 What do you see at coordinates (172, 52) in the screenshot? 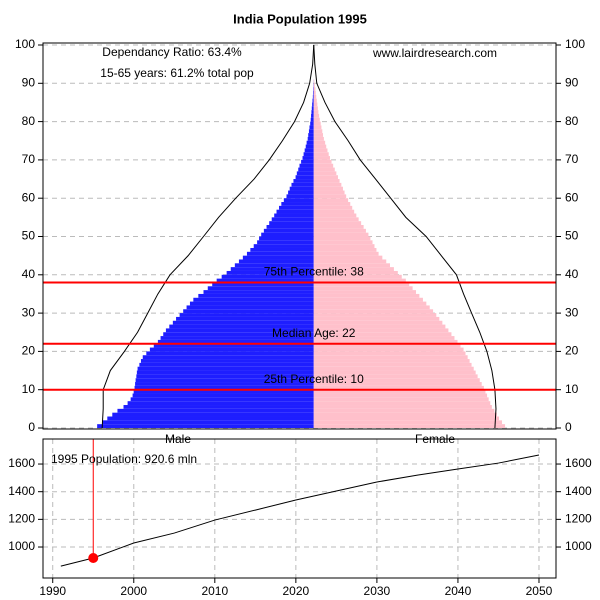
I see `annotation: Dependancy Ratio: 63.4%` at bounding box center [172, 52].